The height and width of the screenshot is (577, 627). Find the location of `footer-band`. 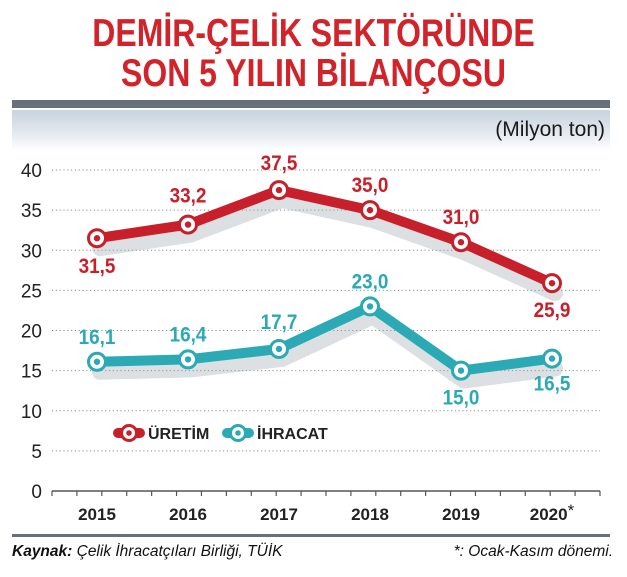

footer-band is located at coordinates (311, 535).